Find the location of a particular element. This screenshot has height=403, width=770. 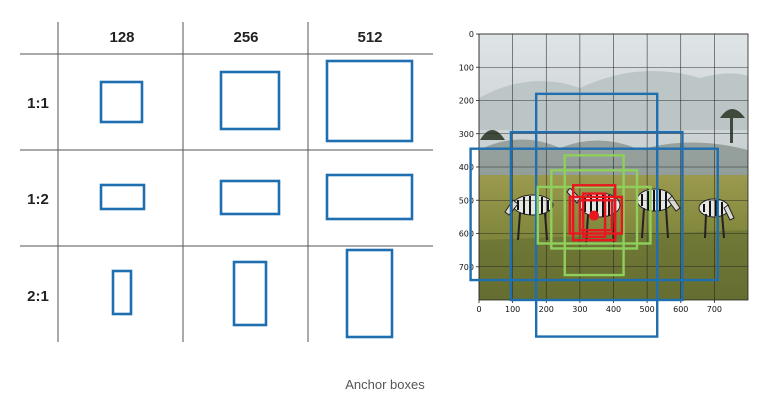

anchor-center-point is located at coordinates (593, 215).